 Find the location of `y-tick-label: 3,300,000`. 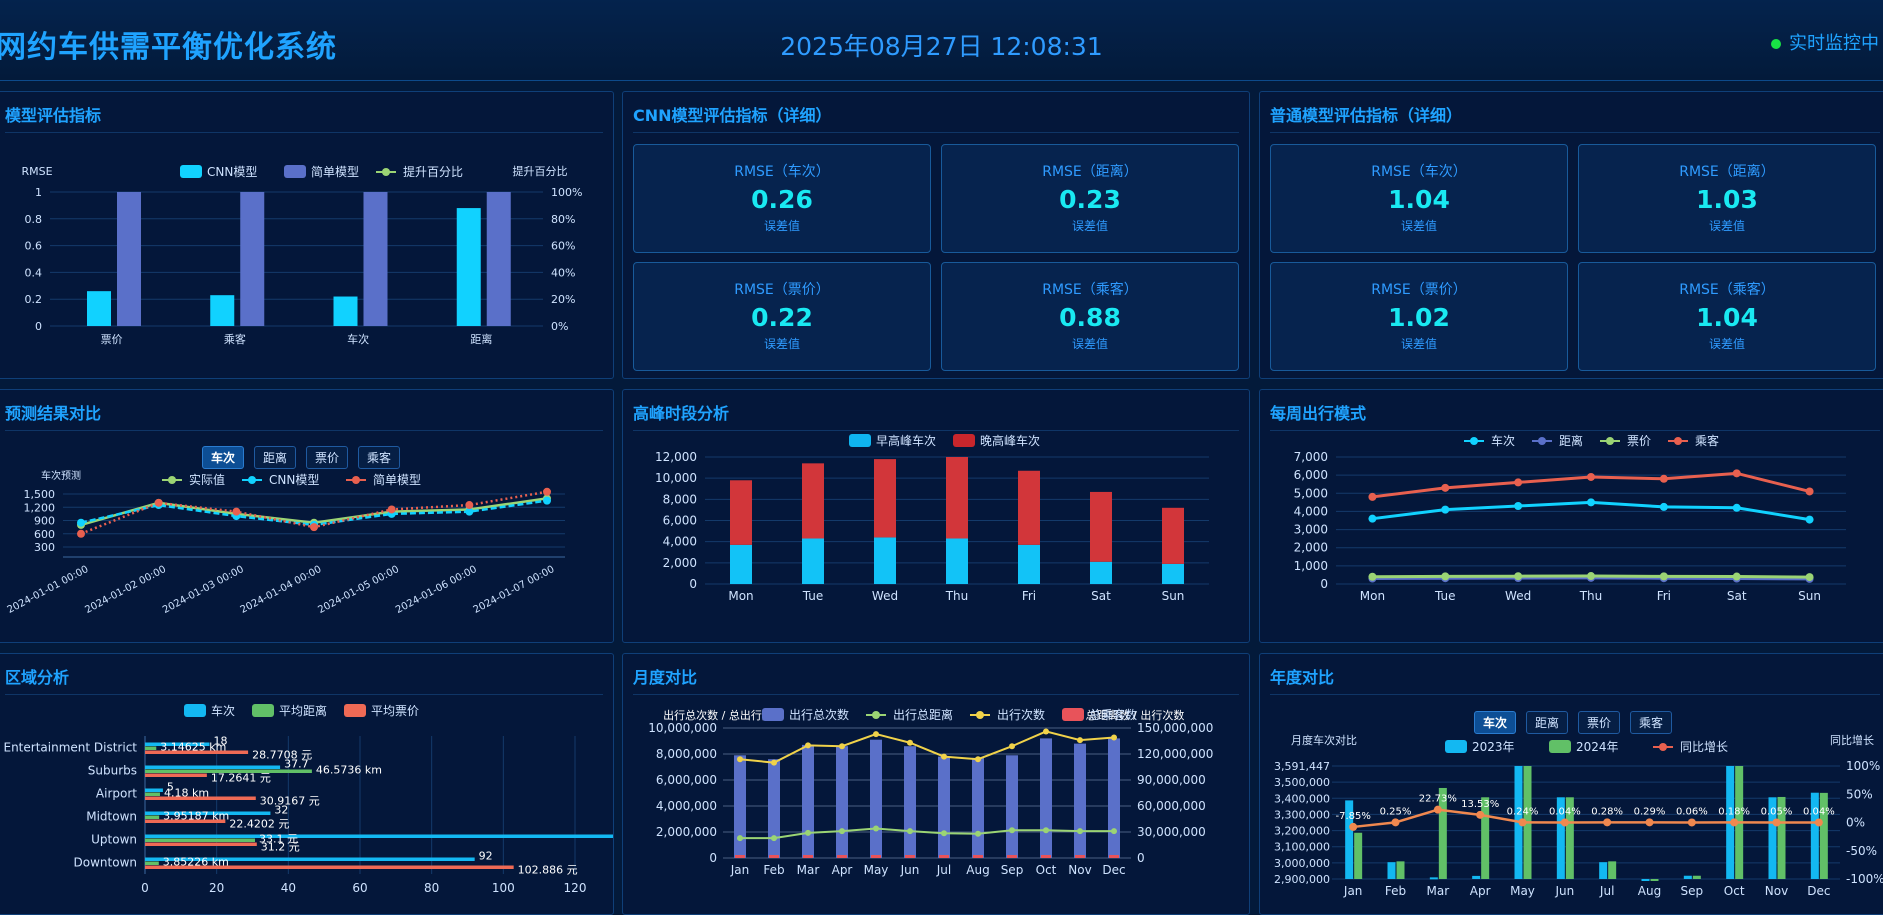

y-tick-label: 3,300,000 is located at coordinates (1302, 814).